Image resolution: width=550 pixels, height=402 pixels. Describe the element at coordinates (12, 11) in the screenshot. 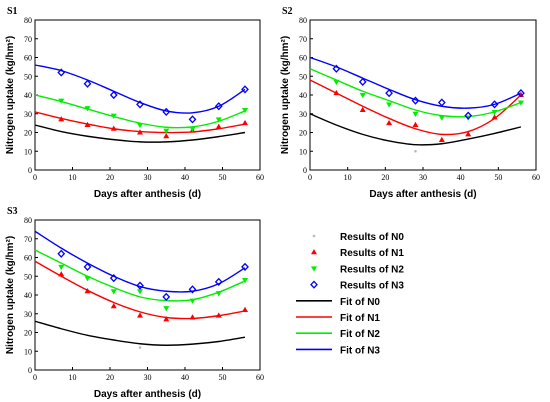

I see `panel-title: S1` at that location.